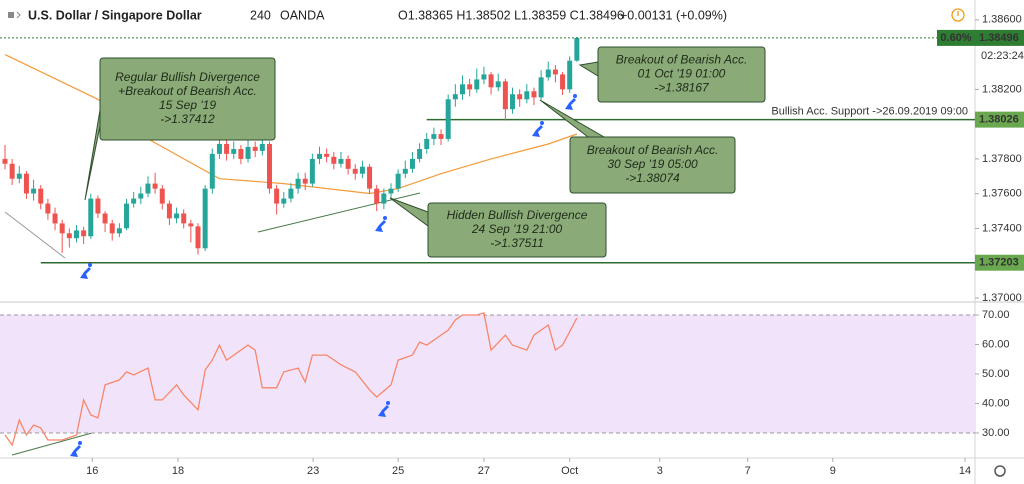  Describe the element at coordinates (682, 88) in the screenshot. I see `callout-text: ->1.38167` at that location.